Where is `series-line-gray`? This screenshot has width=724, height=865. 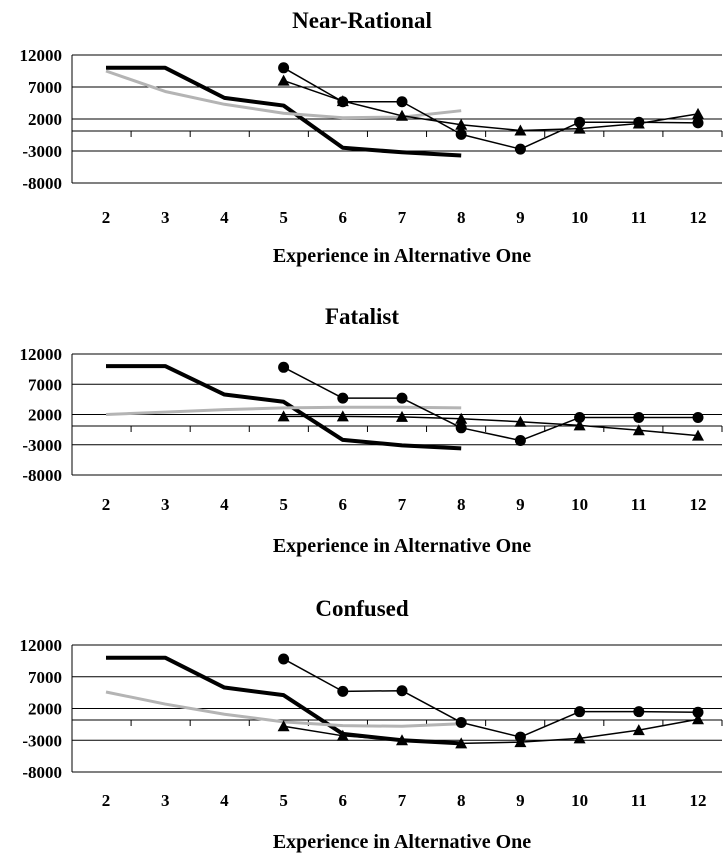 series-line-gray is located at coordinates (283, 410).